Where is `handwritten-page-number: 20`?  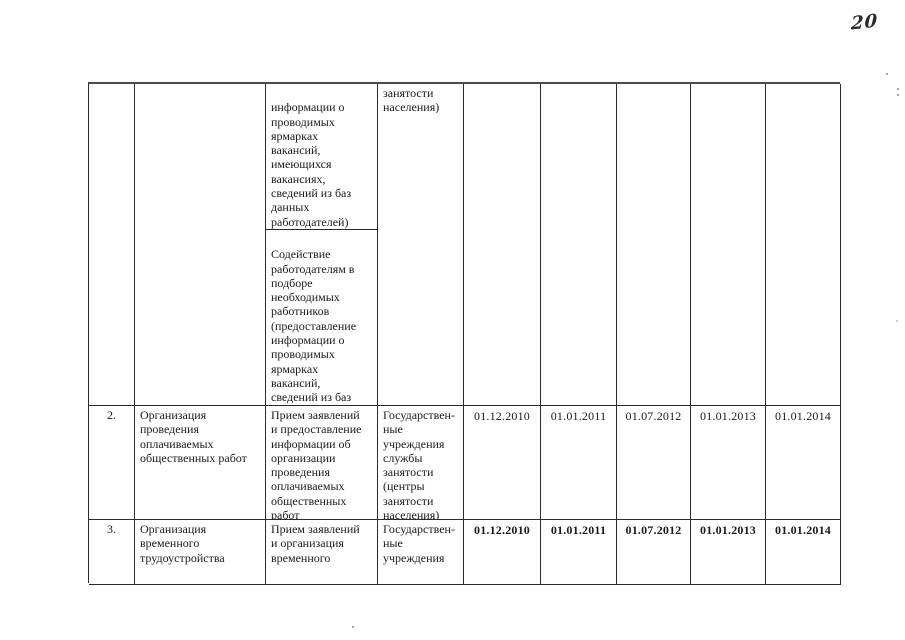
handwritten-page-number: 20 is located at coordinates (864, 22).